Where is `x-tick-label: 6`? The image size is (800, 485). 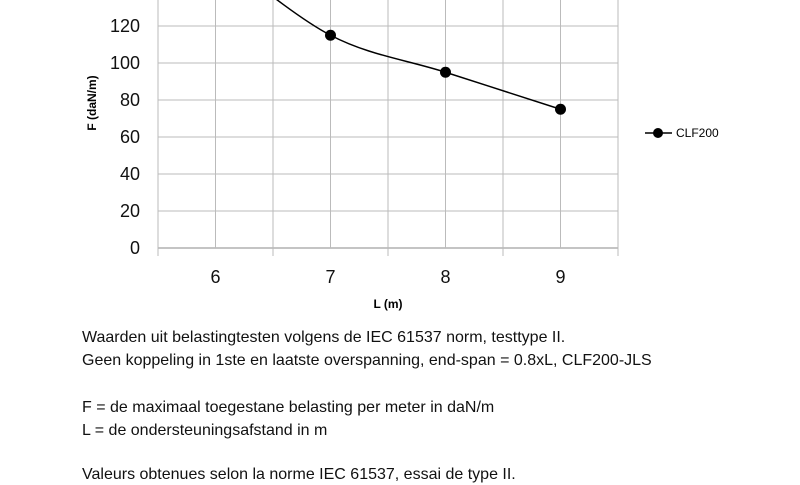
x-tick-label: 6 is located at coordinates (215, 277).